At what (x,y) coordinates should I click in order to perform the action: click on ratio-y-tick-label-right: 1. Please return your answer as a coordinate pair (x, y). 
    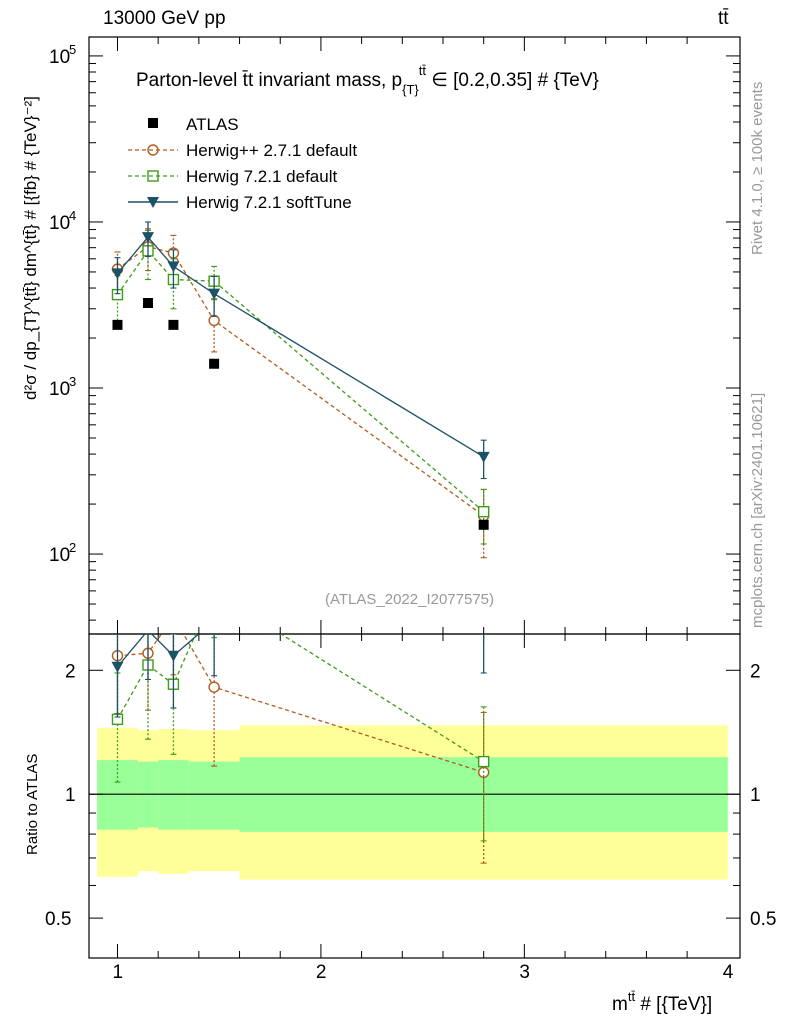
    Looking at the image, I should click on (755, 795).